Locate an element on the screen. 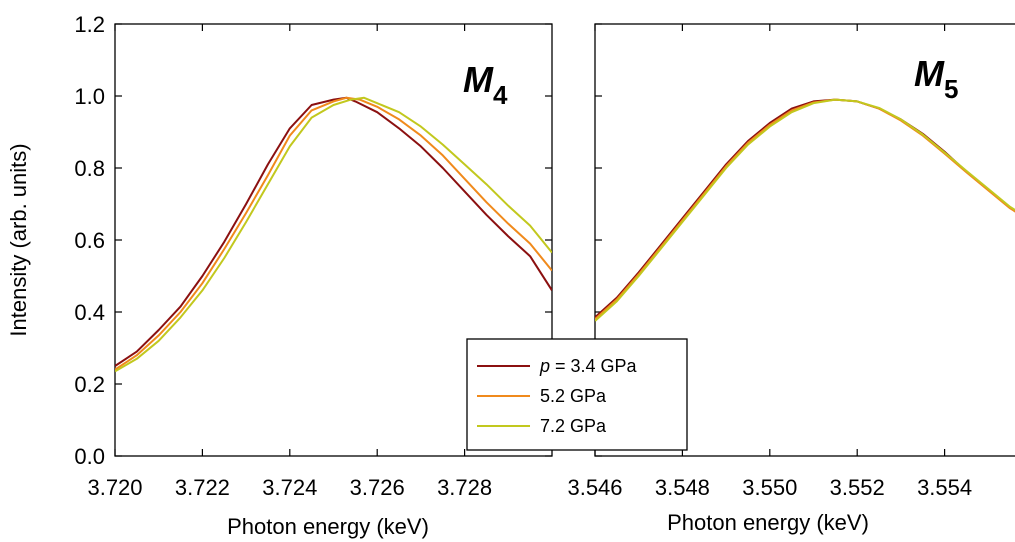 Image resolution: width=1015 pixels, height=542 pixels. x-tick-label-m4: 3.722 is located at coordinates (202, 487).